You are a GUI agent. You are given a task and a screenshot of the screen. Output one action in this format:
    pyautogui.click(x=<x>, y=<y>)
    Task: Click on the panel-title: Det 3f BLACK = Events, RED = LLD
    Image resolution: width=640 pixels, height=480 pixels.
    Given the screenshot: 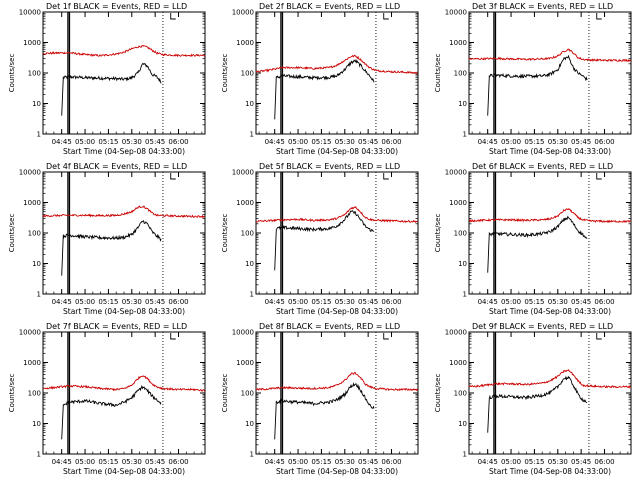 What is the action you would take?
    pyautogui.click(x=542, y=6)
    